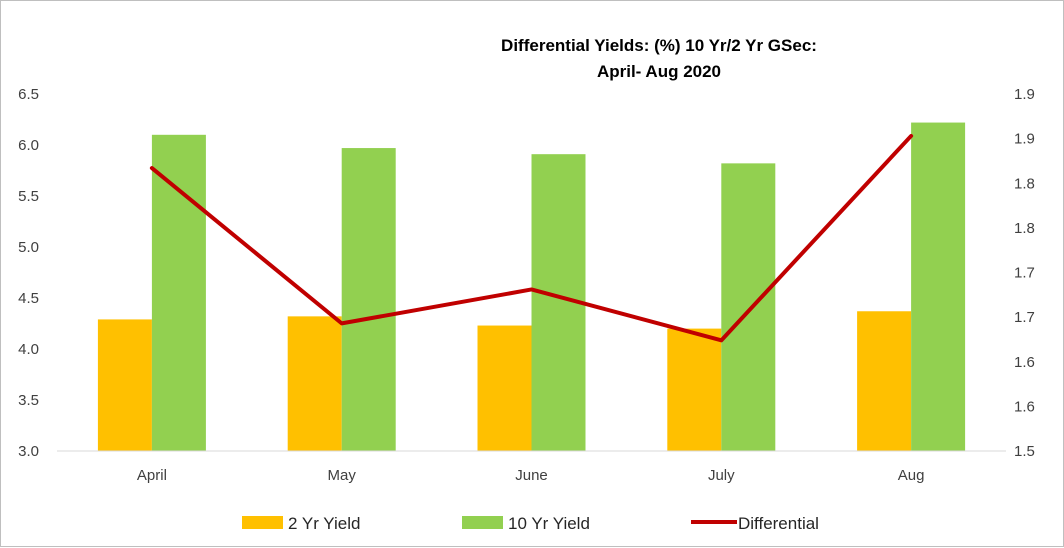 This screenshot has width=1064, height=548. Describe the element at coordinates (262, 522) in the screenshot. I see `legend-swatch-2yr` at that location.